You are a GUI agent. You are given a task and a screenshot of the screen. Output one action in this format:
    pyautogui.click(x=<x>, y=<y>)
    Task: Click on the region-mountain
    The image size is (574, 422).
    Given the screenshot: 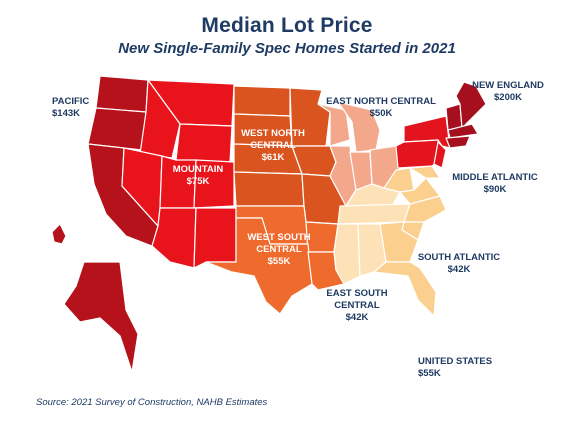 What is the action you would take?
    pyautogui.click(x=179, y=174)
    